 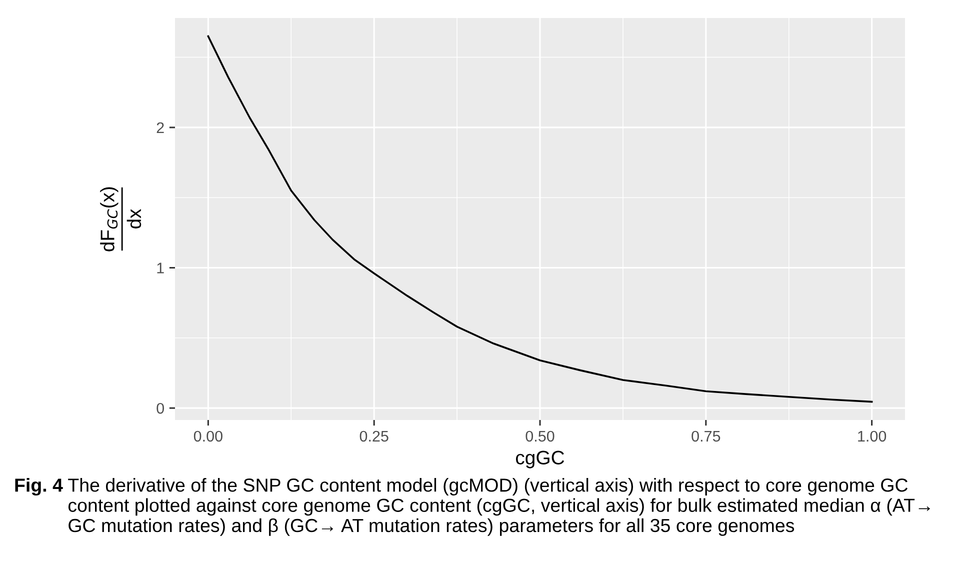 What do you see at coordinates (160, 268) in the screenshot?
I see `y-tick-label: 1` at bounding box center [160, 268].